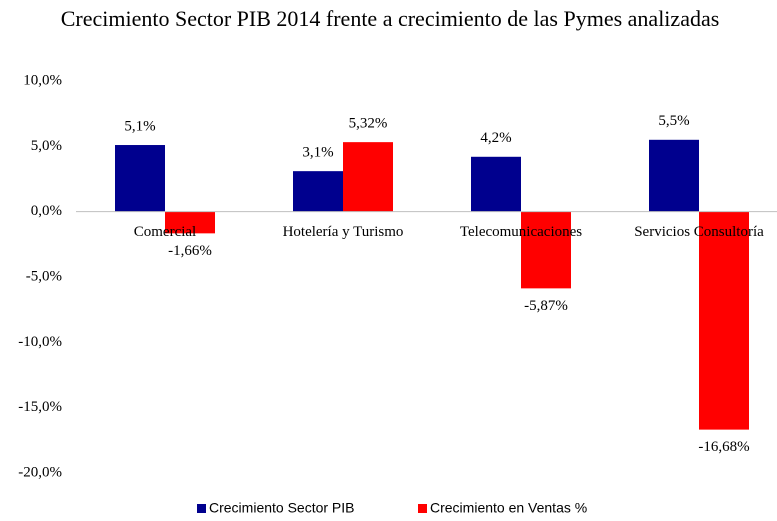 The height and width of the screenshot is (521, 777). Describe the element at coordinates (521, 232) in the screenshot. I see `x-tick-label: Telecomunicaciones` at that location.